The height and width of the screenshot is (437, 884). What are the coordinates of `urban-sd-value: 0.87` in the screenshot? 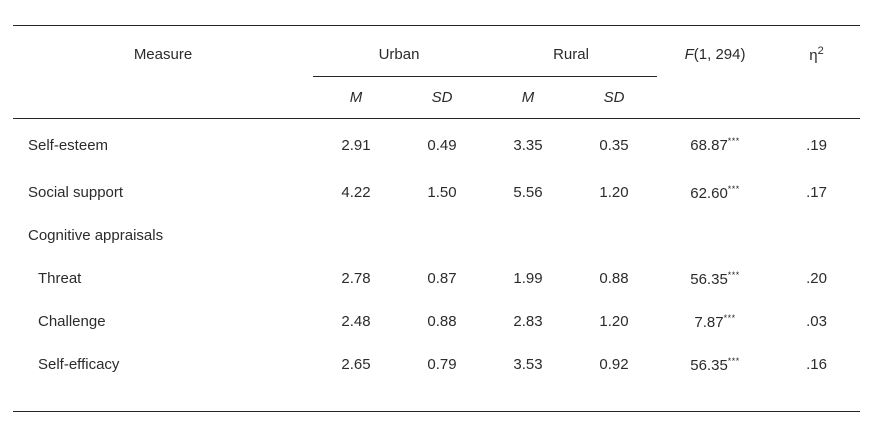 It's located at (442, 278).